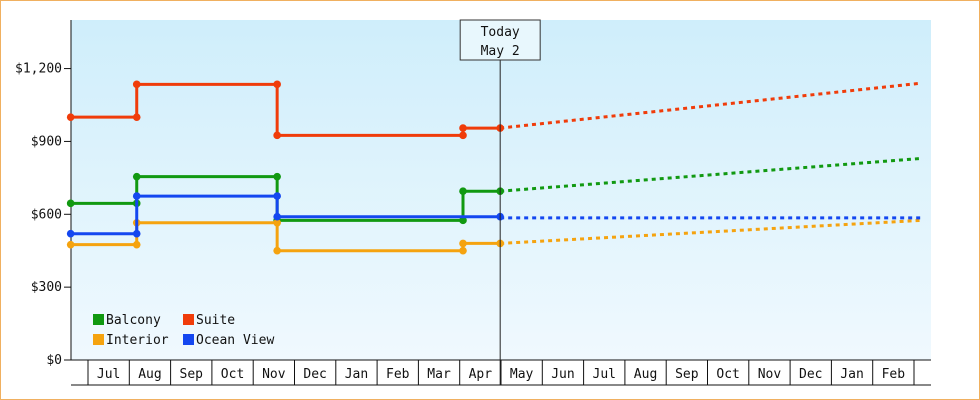 This screenshot has width=980, height=400. I want to click on legend: Balcony Suite Interior Ocean View, so click(183, 330).